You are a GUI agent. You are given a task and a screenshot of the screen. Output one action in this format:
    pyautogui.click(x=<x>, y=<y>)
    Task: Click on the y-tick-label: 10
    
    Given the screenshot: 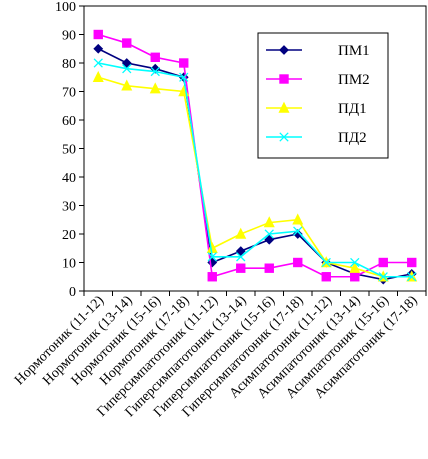 What is the action you would take?
    pyautogui.click(x=69, y=264)
    